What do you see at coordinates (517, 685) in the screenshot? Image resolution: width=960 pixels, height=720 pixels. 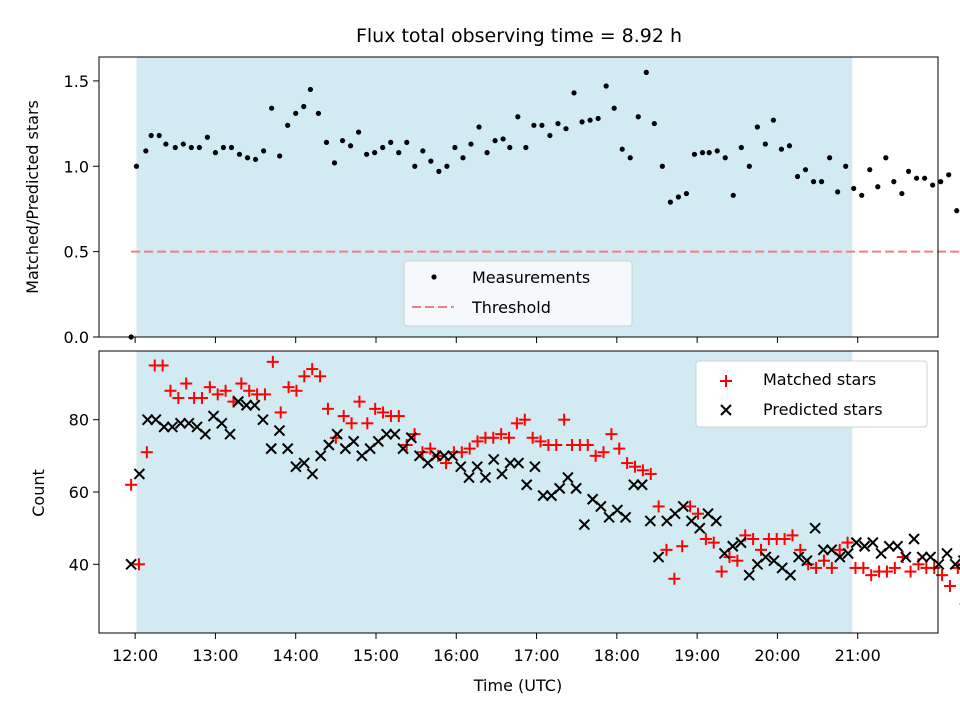 I see `x-axis-label: Time (UTC)` at bounding box center [517, 685].